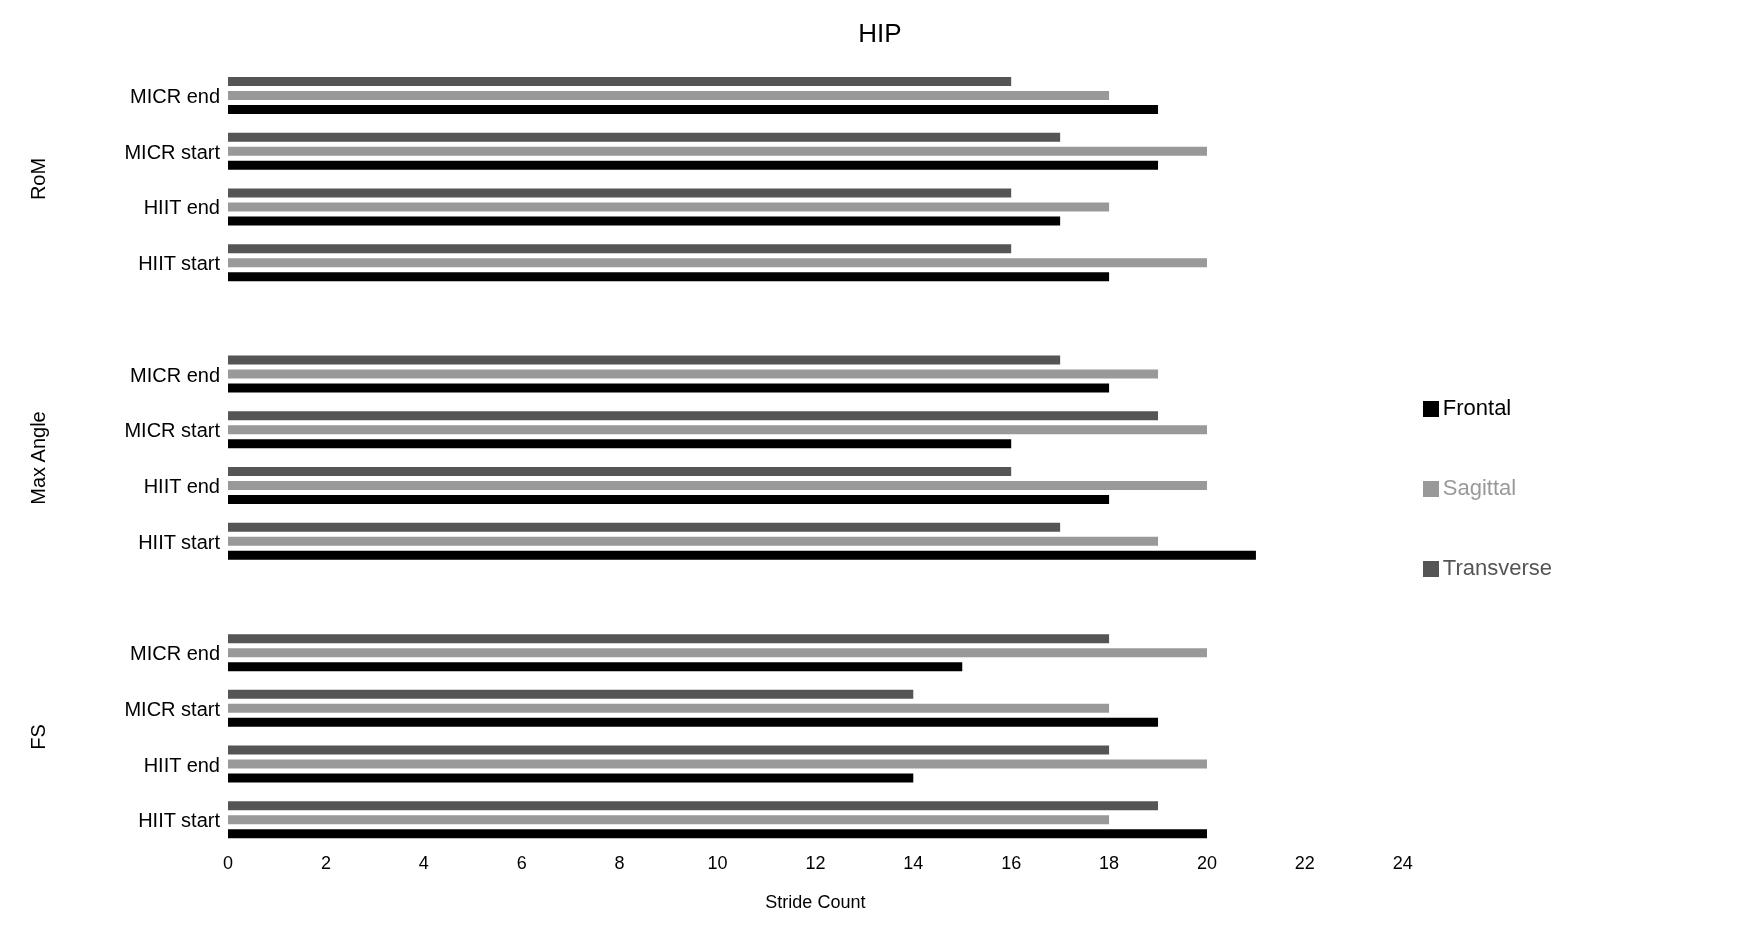 The image size is (1760, 926). What do you see at coordinates (913, 862) in the screenshot?
I see `x-tick-label: 14` at bounding box center [913, 862].